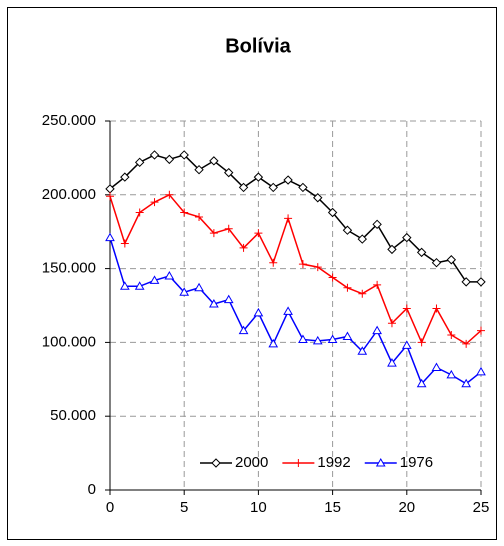 The height and width of the screenshot is (546, 504). I want to click on y-tick-label: 50.000, so click(73, 415).